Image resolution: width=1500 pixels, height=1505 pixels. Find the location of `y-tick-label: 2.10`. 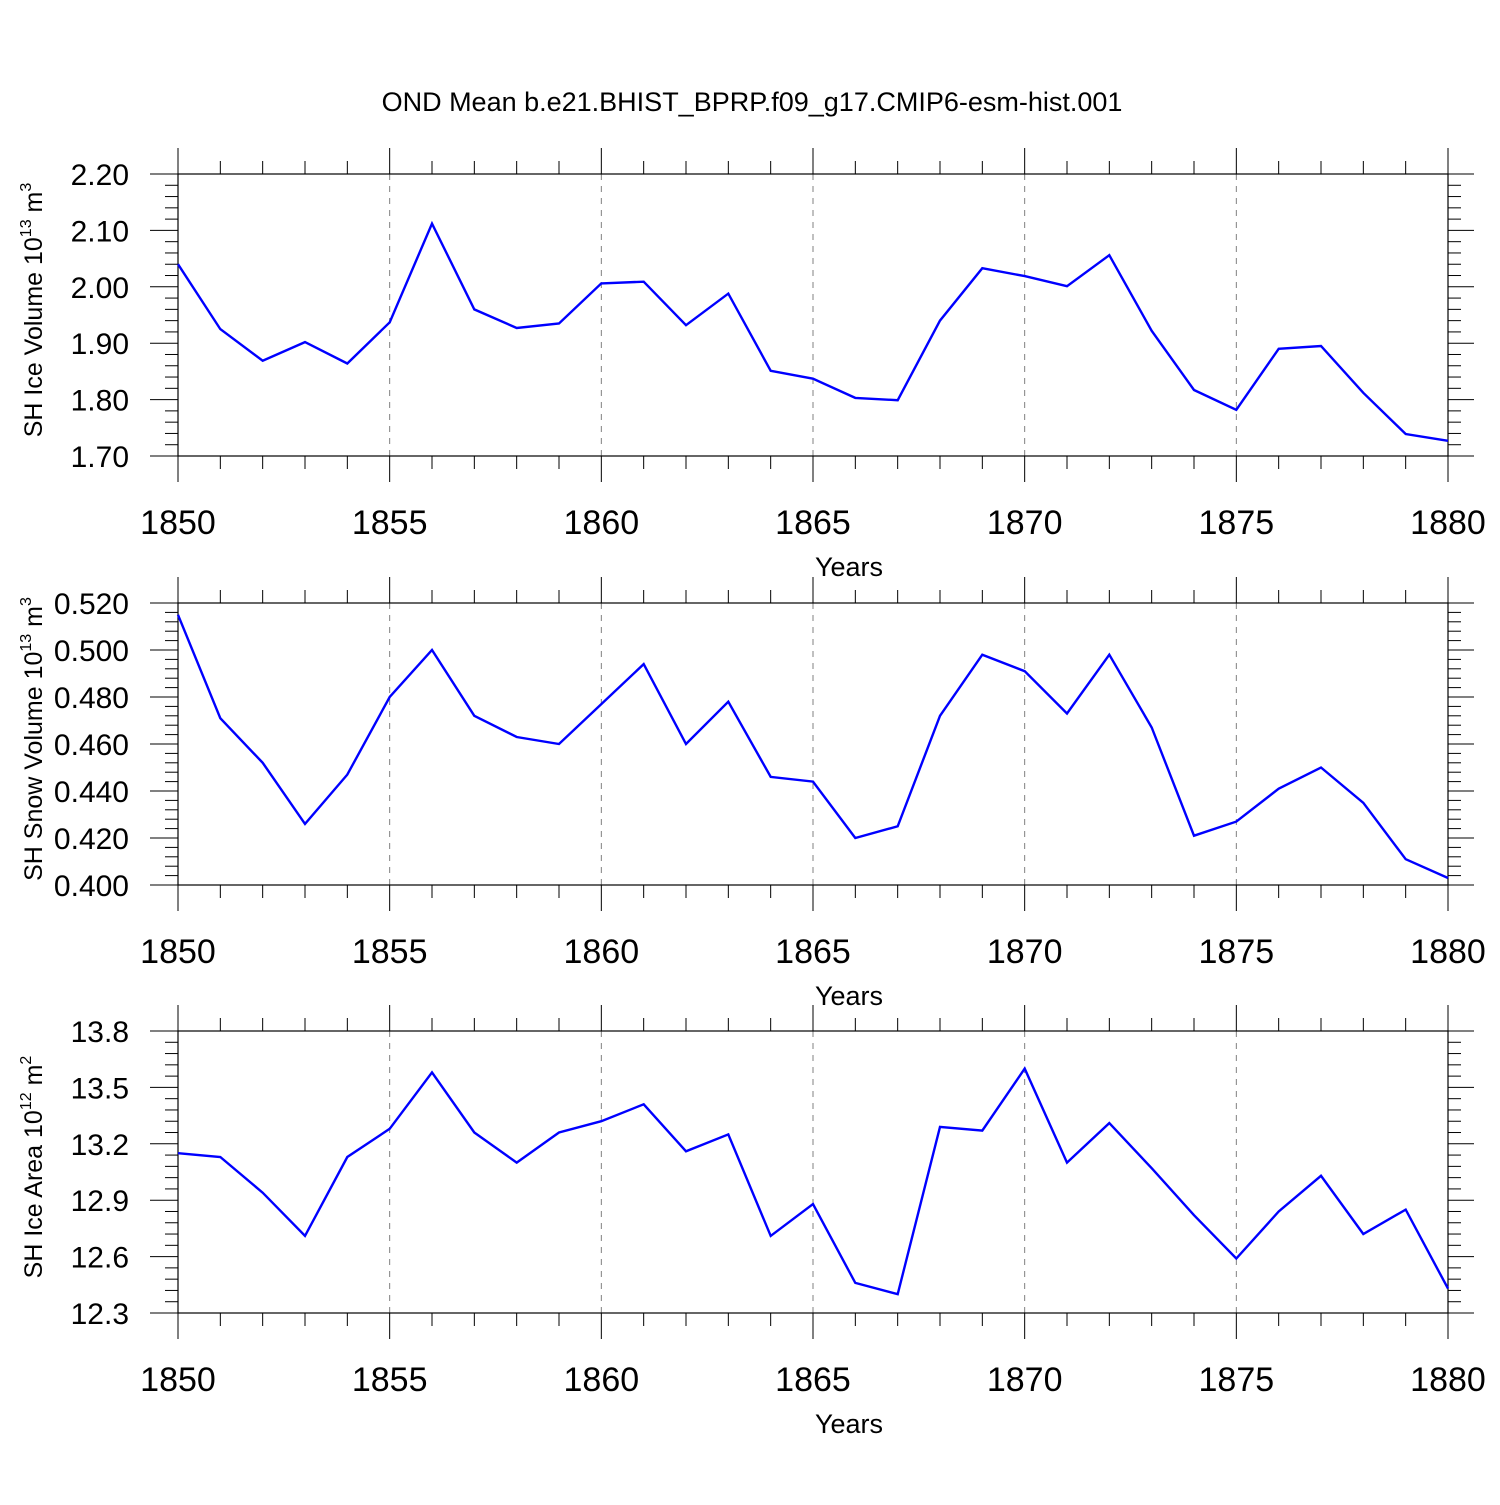

y-tick-label: 2.10 is located at coordinates (100, 231).